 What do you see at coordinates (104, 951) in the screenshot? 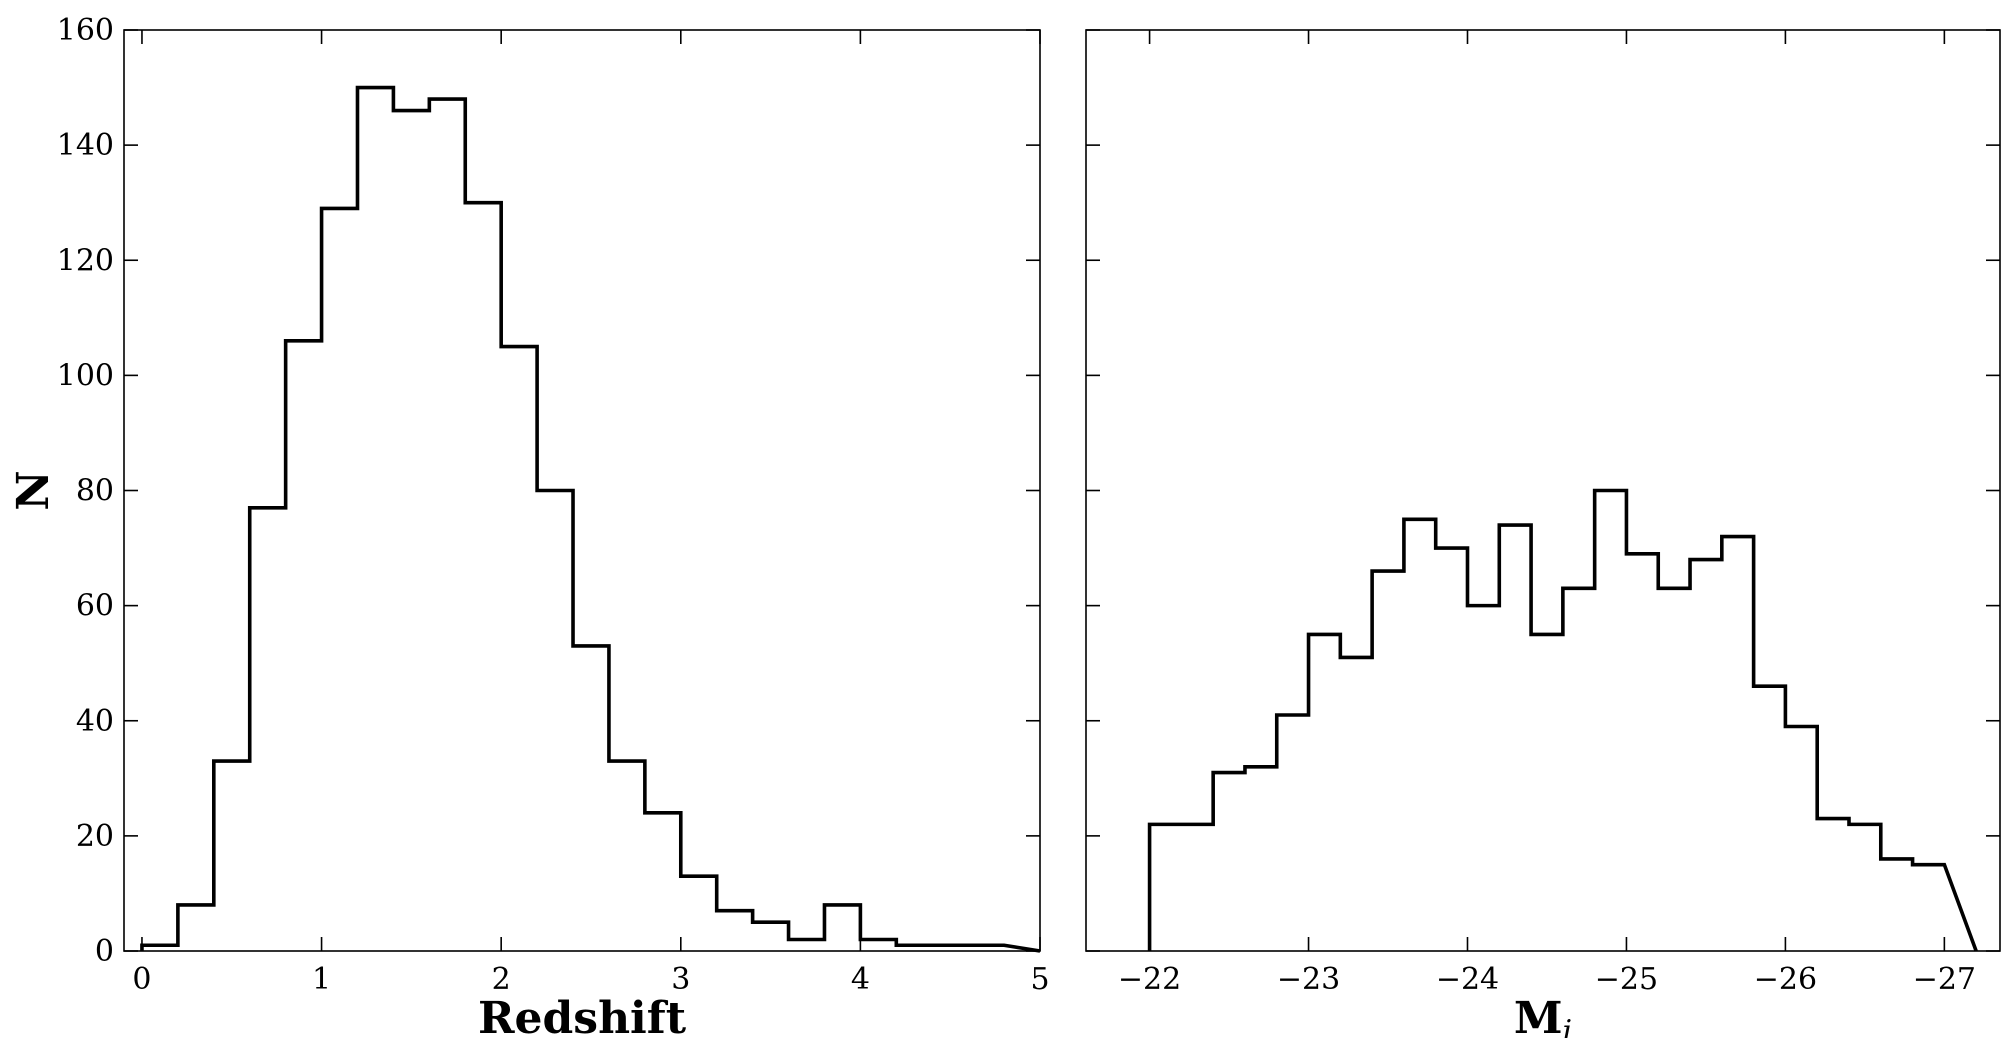
I see `redshift-ytick-label: 0` at bounding box center [104, 951].